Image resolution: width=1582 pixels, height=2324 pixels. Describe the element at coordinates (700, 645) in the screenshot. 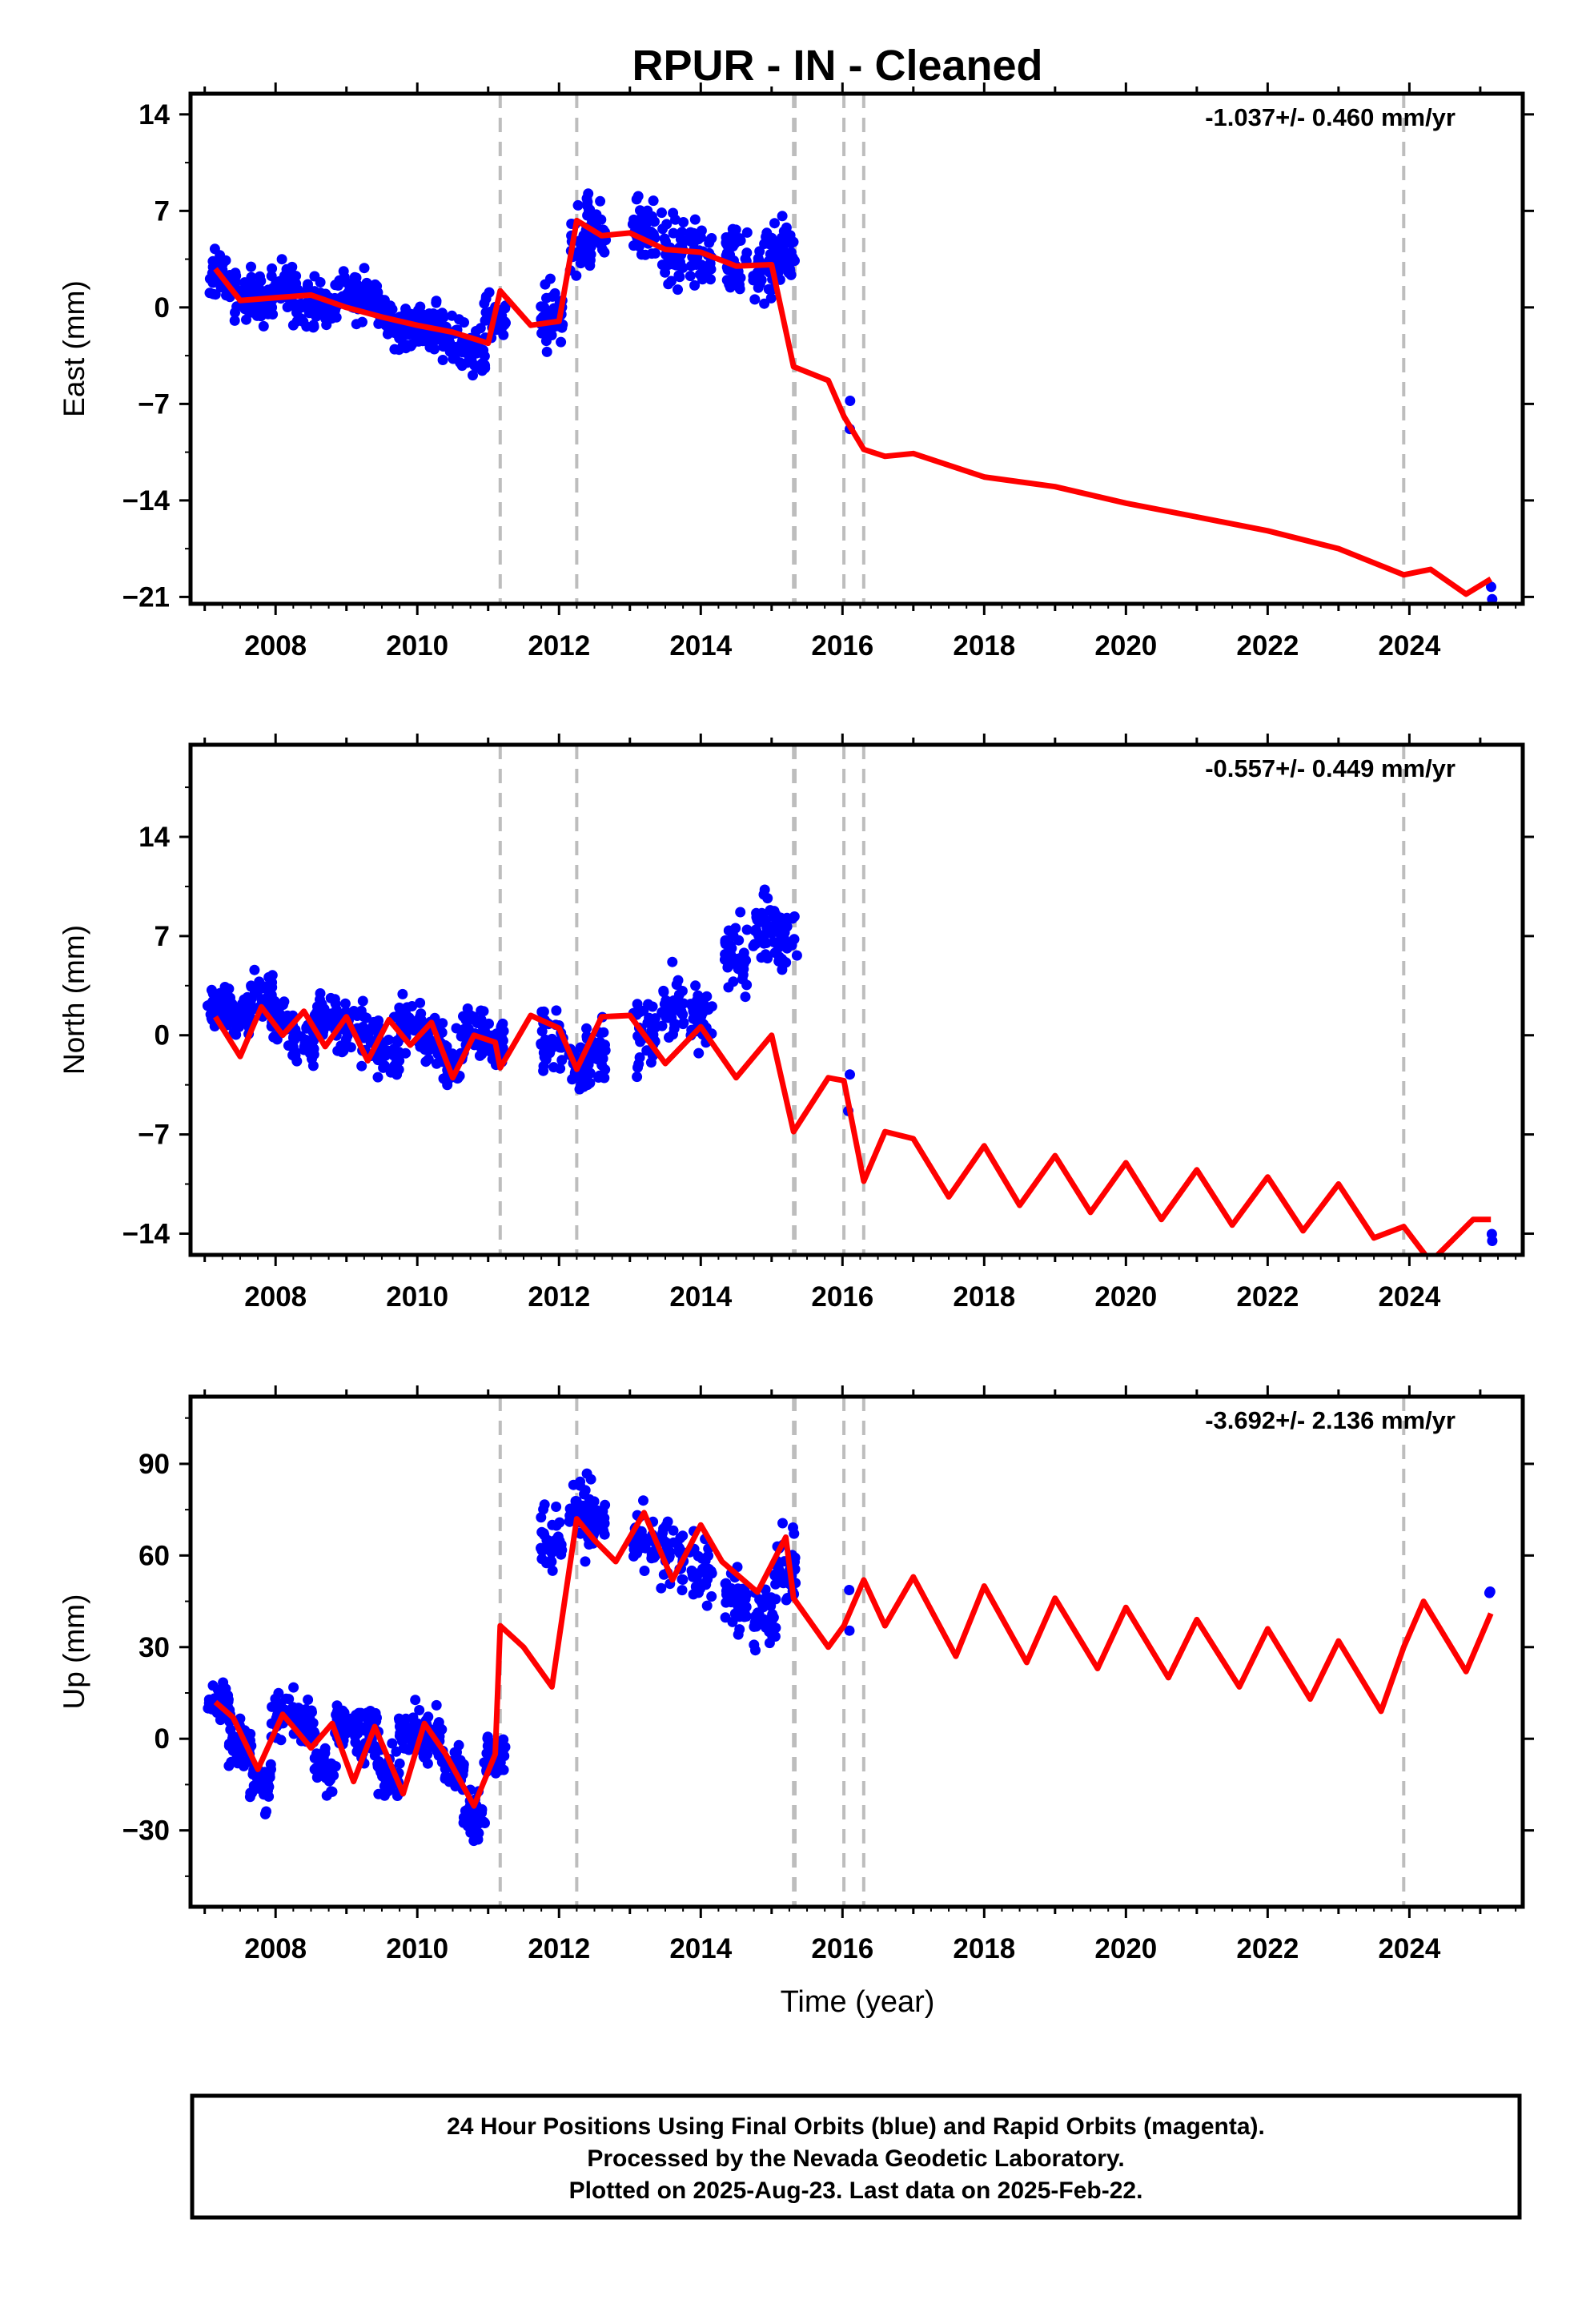

I see `x-tick-label-east: 2014` at that location.